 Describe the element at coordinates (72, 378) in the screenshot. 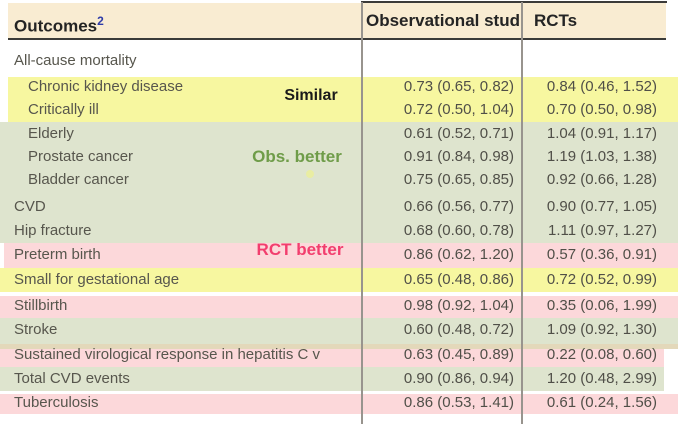

I see `row-label-total-cvd-events: Total CVD events` at that location.